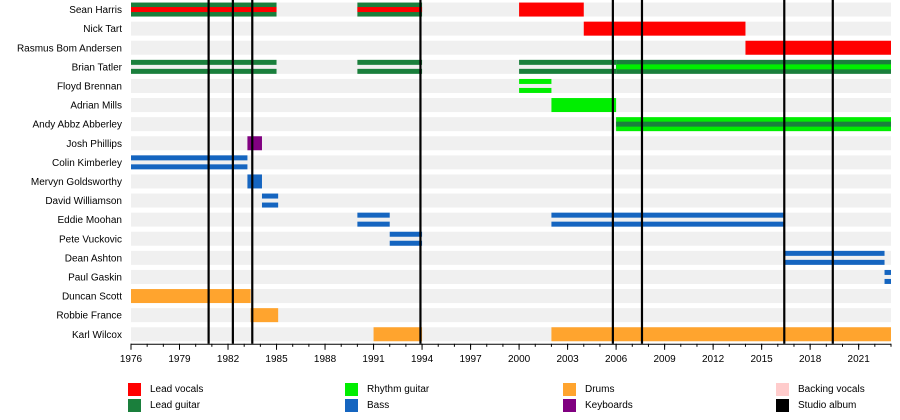 The height and width of the screenshot is (420, 900). I want to click on member-label-paul-gaskin: Paul Gaskin, so click(95, 277).